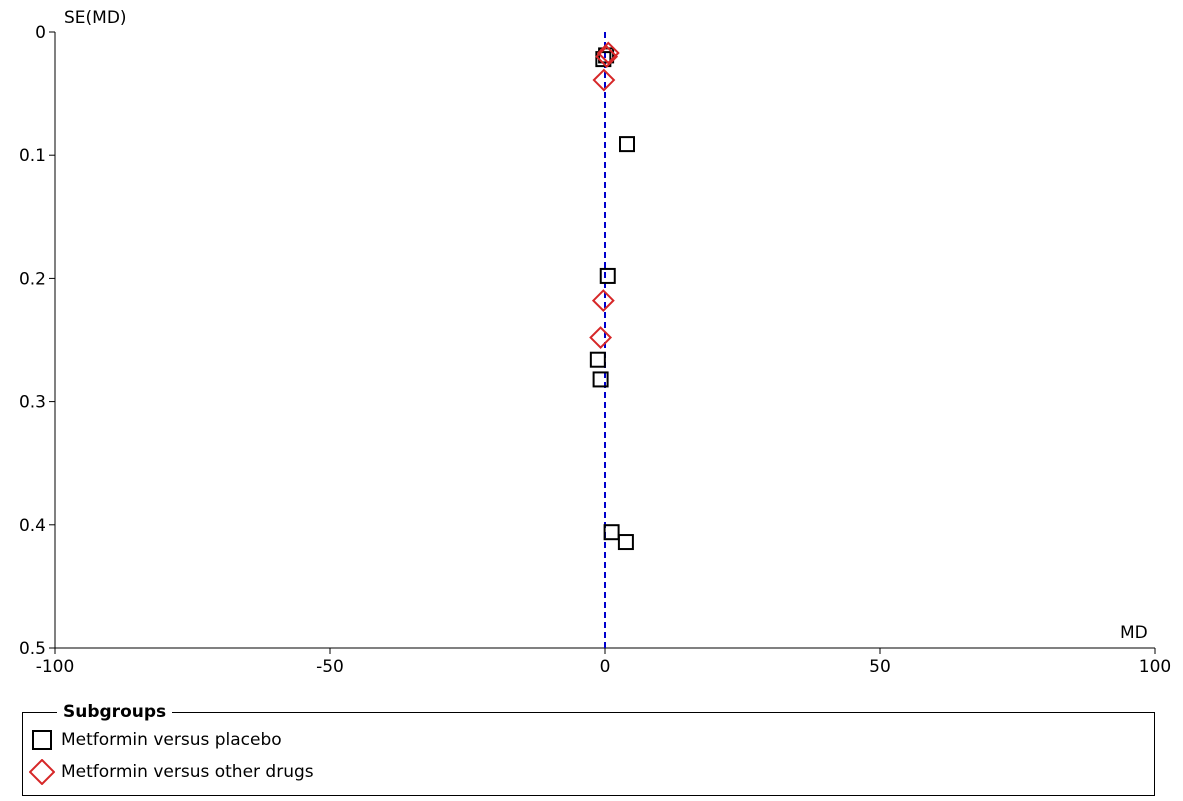 The width and height of the screenshot is (1183, 801). Describe the element at coordinates (40, 33) in the screenshot. I see `y-tick-label: 0` at that location.